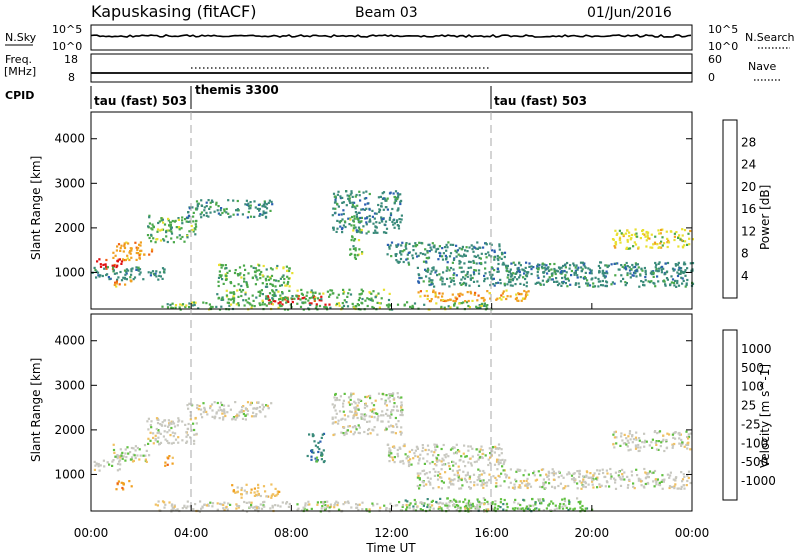  What do you see at coordinates (748, 165) in the screenshot?
I see `colorbar-tick-label: 24` at bounding box center [748, 165].